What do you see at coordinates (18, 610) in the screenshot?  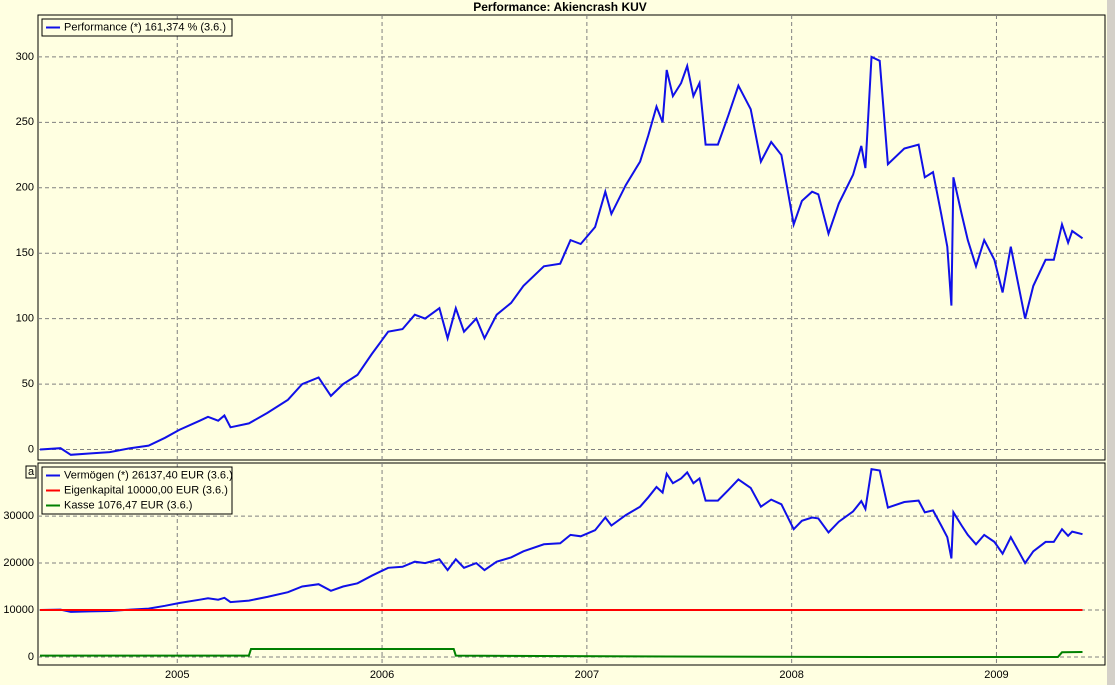 I see `y-tick-label: 10000` at bounding box center [18, 610].